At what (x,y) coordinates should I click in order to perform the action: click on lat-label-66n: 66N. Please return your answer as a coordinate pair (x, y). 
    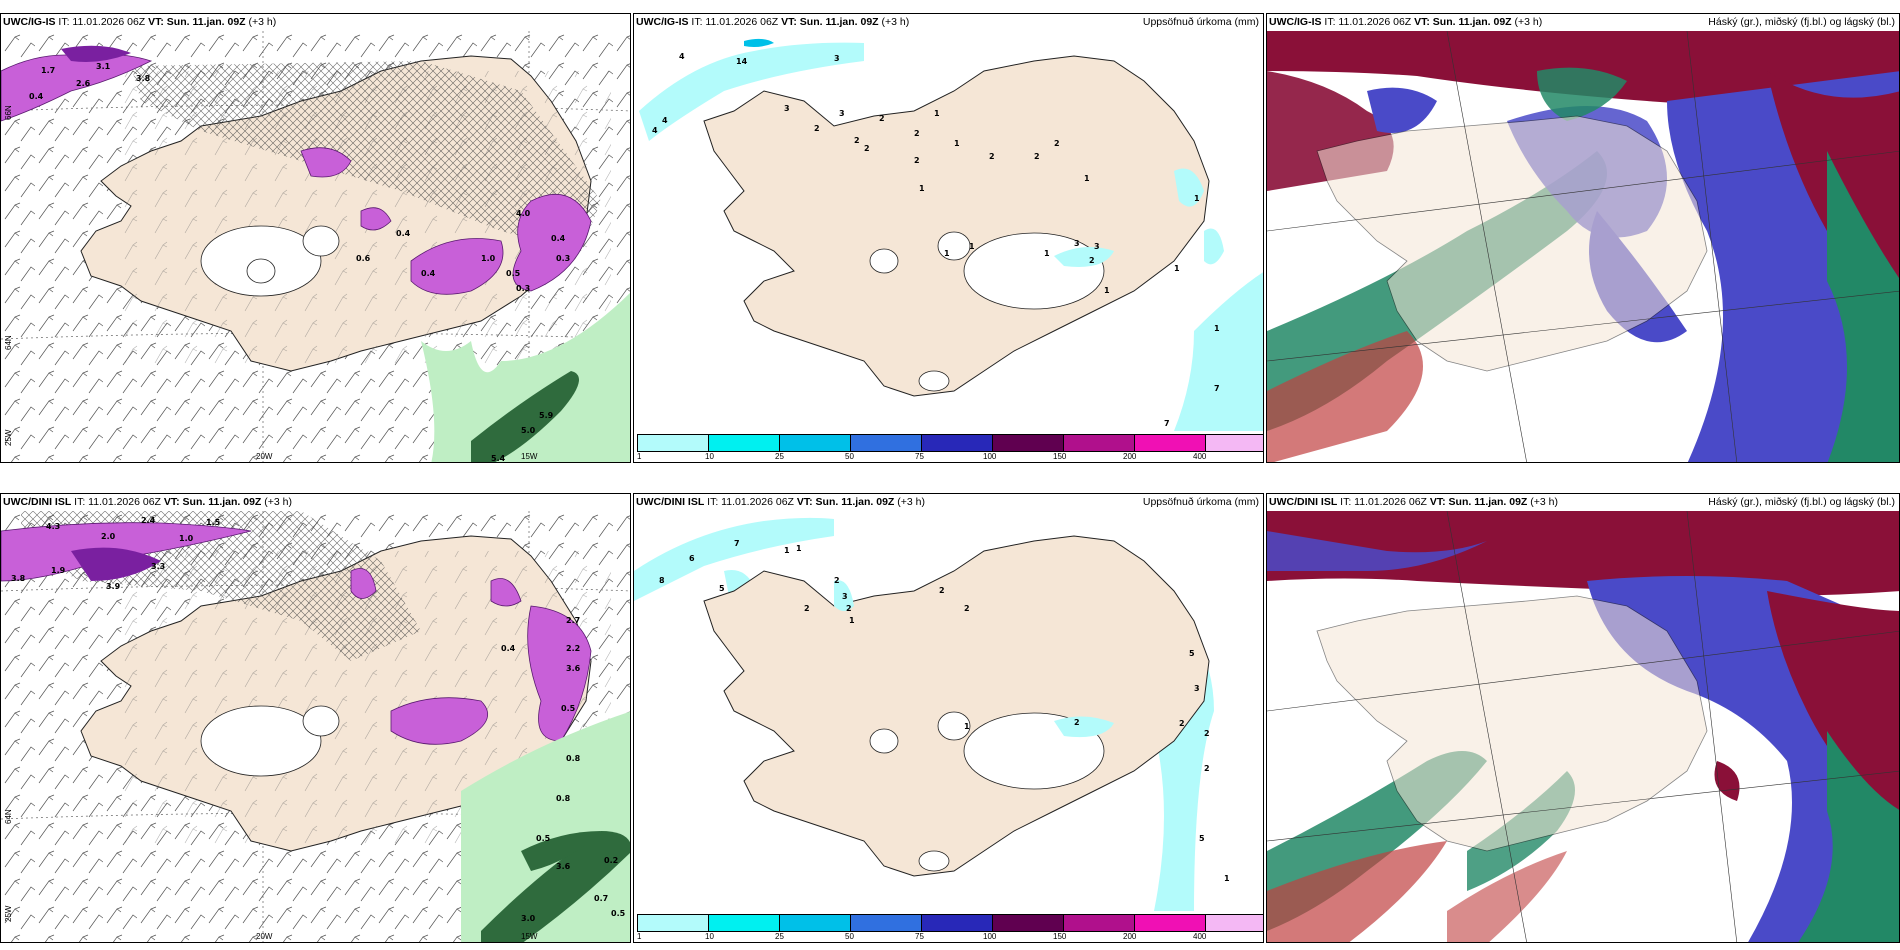
    Looking at the image, I should click on (8, 112).